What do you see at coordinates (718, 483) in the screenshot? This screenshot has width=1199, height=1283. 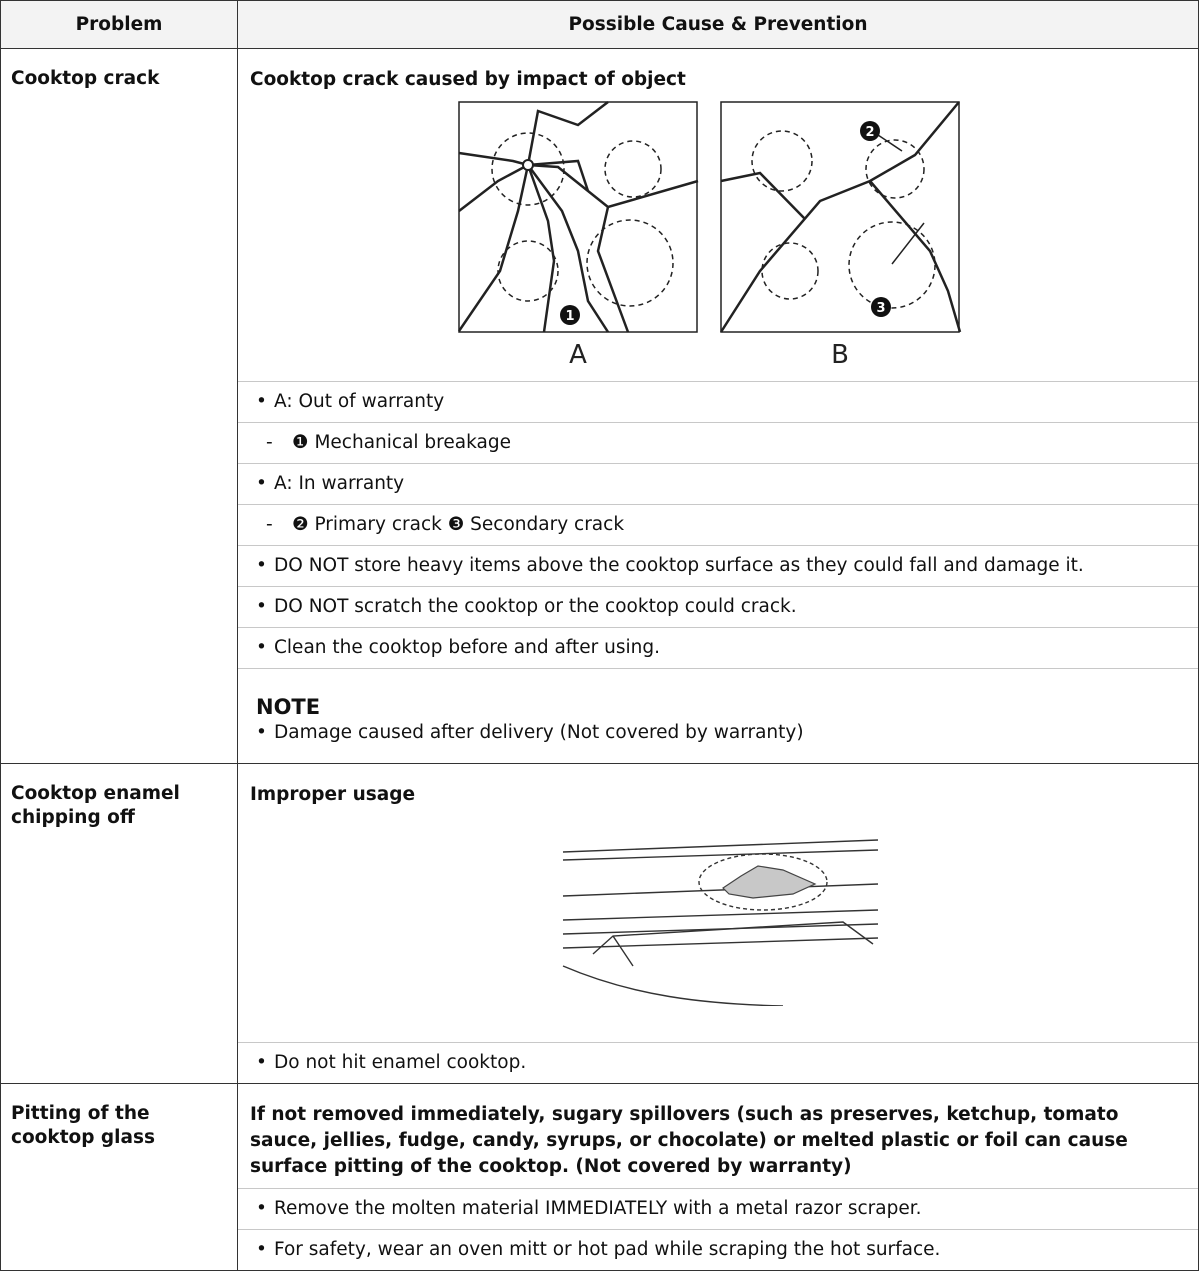 I see `list-item: • A: In warranty` at bounding box center [718, 483].